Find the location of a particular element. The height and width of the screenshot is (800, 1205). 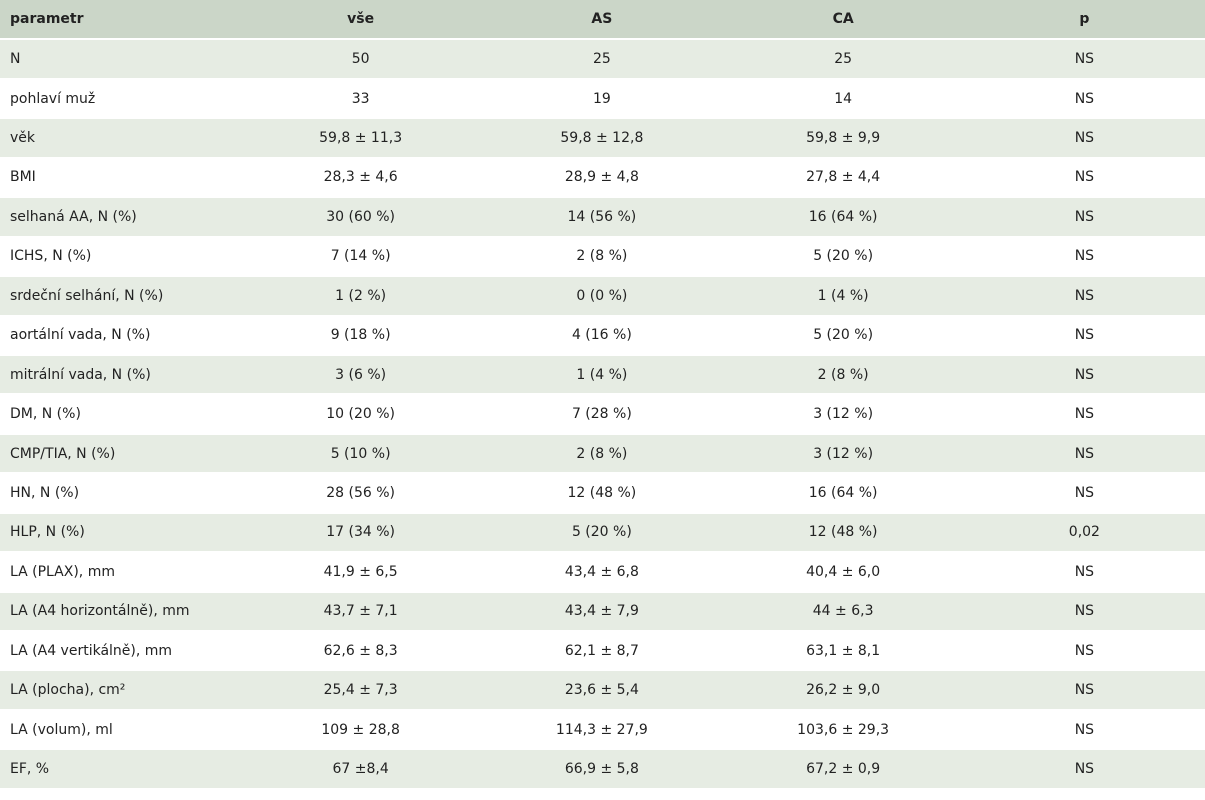

table-header: parametr vše AS CA p is located at coordinates (602, 20).